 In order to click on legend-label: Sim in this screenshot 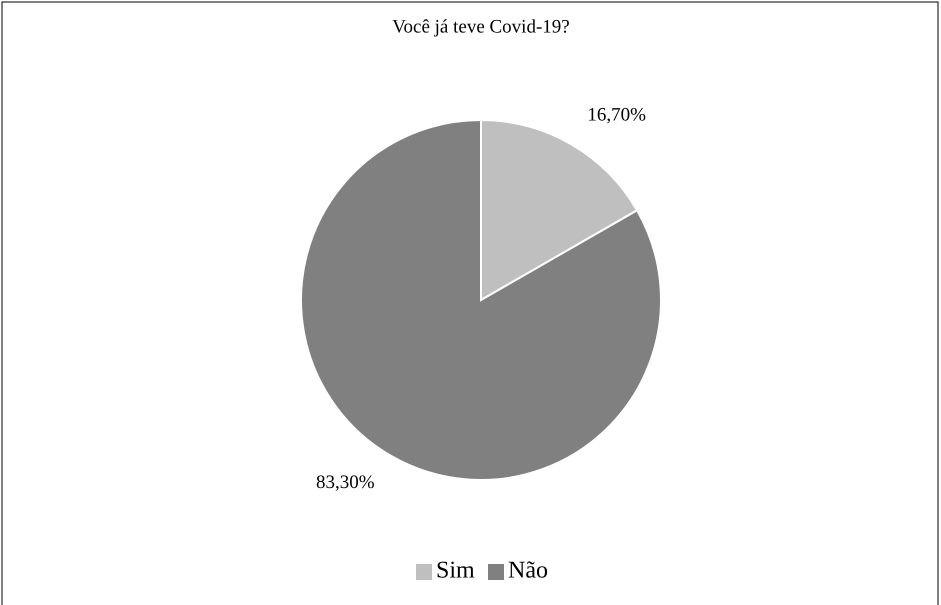, I will do `click(456, 571)`.